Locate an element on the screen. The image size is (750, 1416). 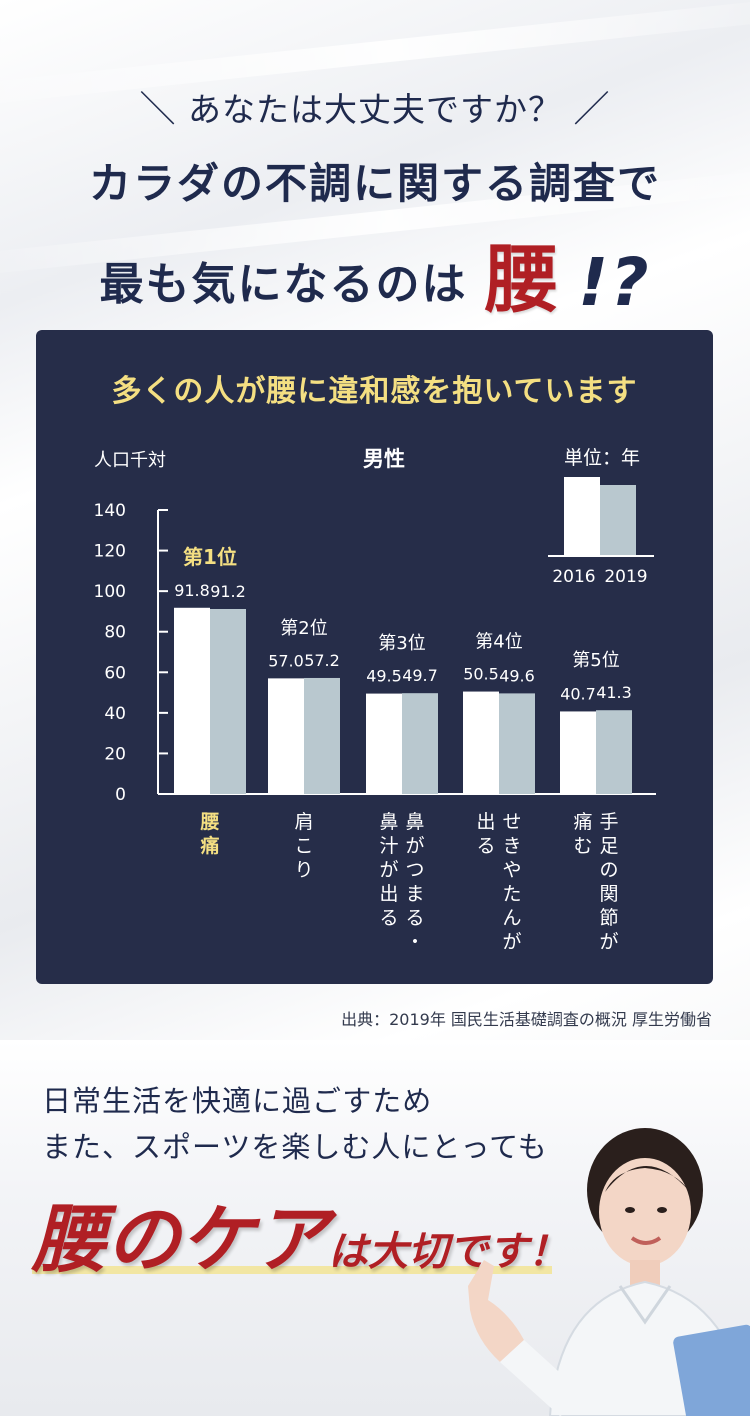
catch-text: あなたは大丈夫ですか？ is located at coordinates (375, 109).